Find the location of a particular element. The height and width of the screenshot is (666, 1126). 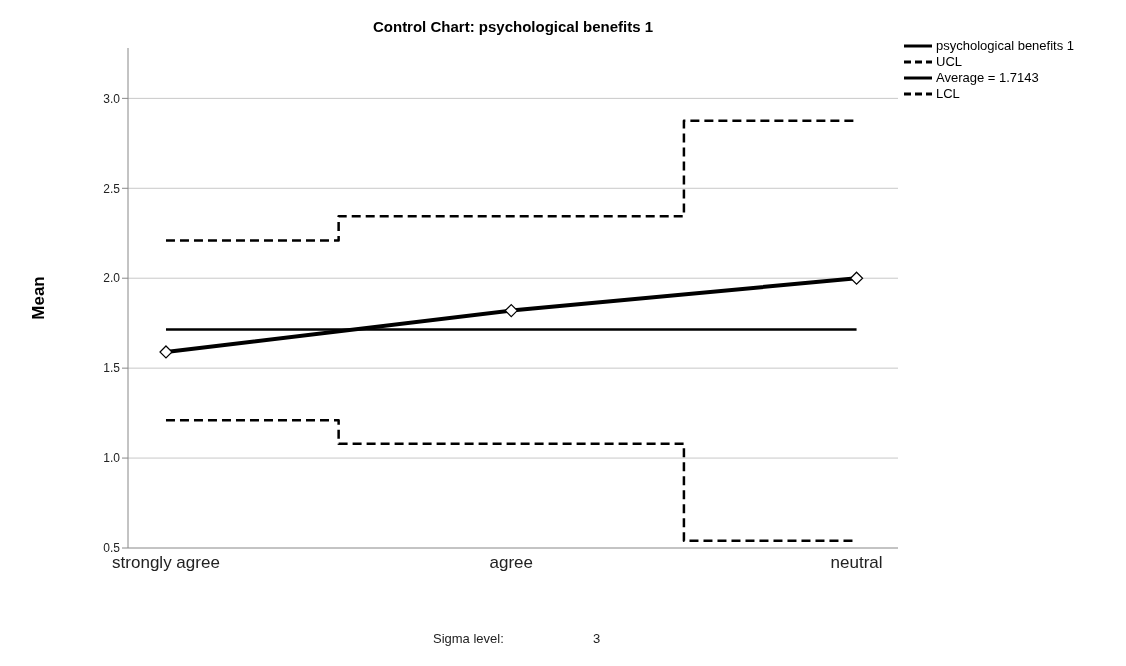

y-tick-label: 0.5 is located at coordinates (112, 548).